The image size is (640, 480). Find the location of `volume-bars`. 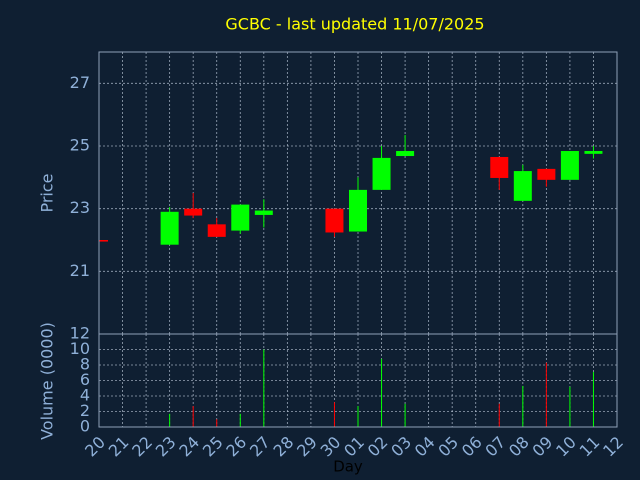

volume-bars is located at coordinates (381, 388).